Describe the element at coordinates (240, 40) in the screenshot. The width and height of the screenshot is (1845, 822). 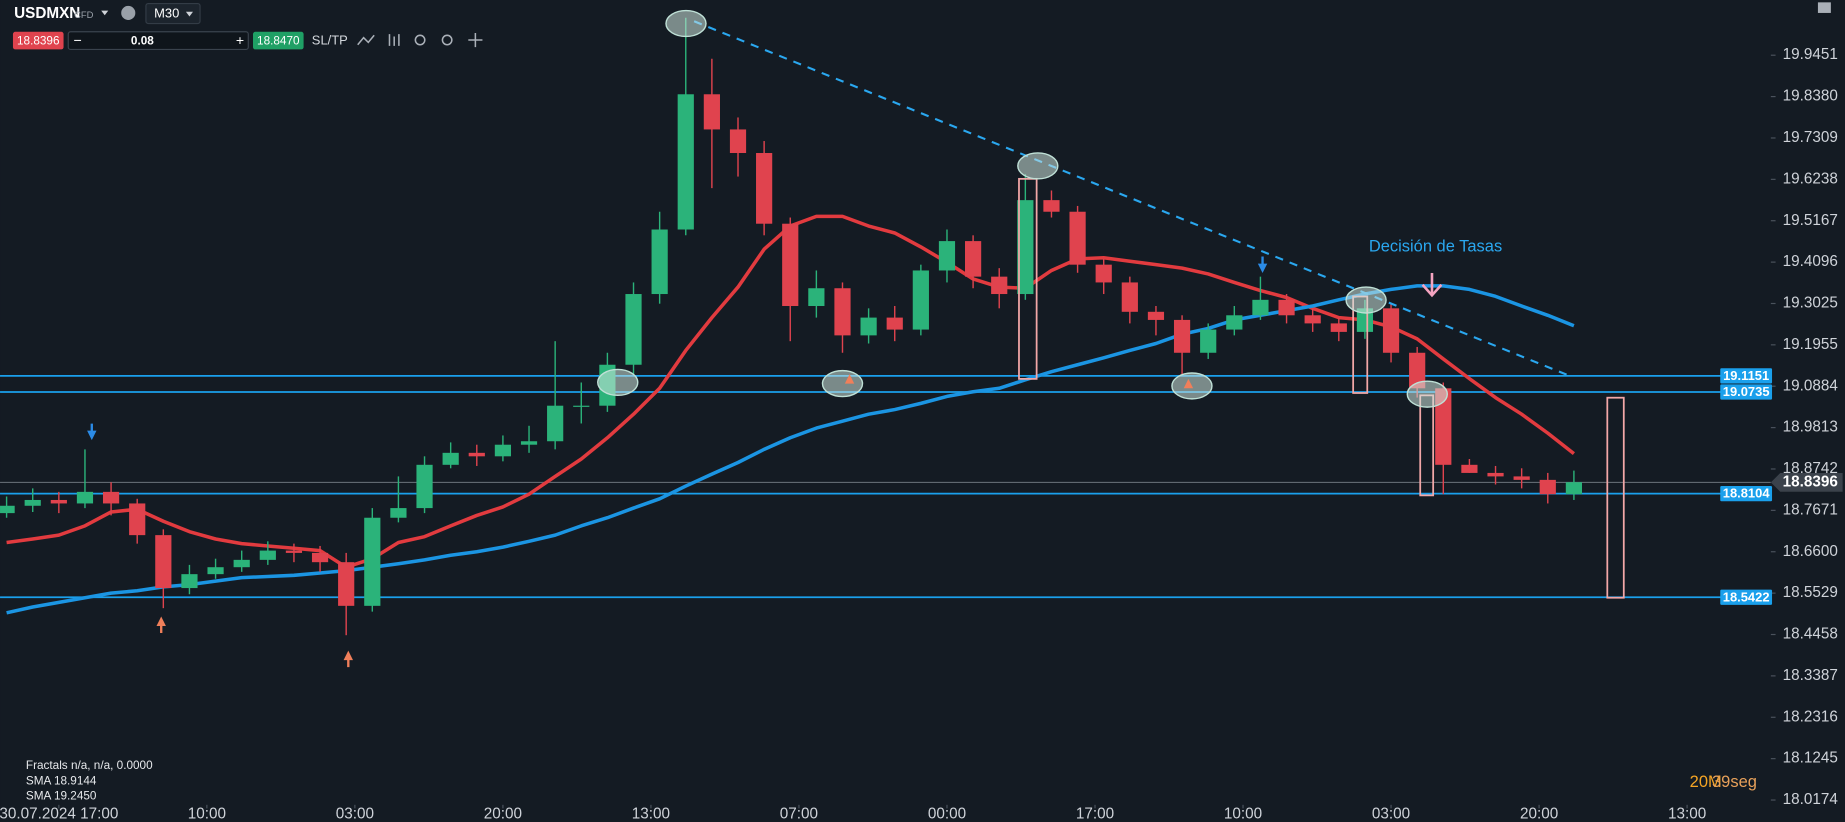
I see `plus: +` at that location.